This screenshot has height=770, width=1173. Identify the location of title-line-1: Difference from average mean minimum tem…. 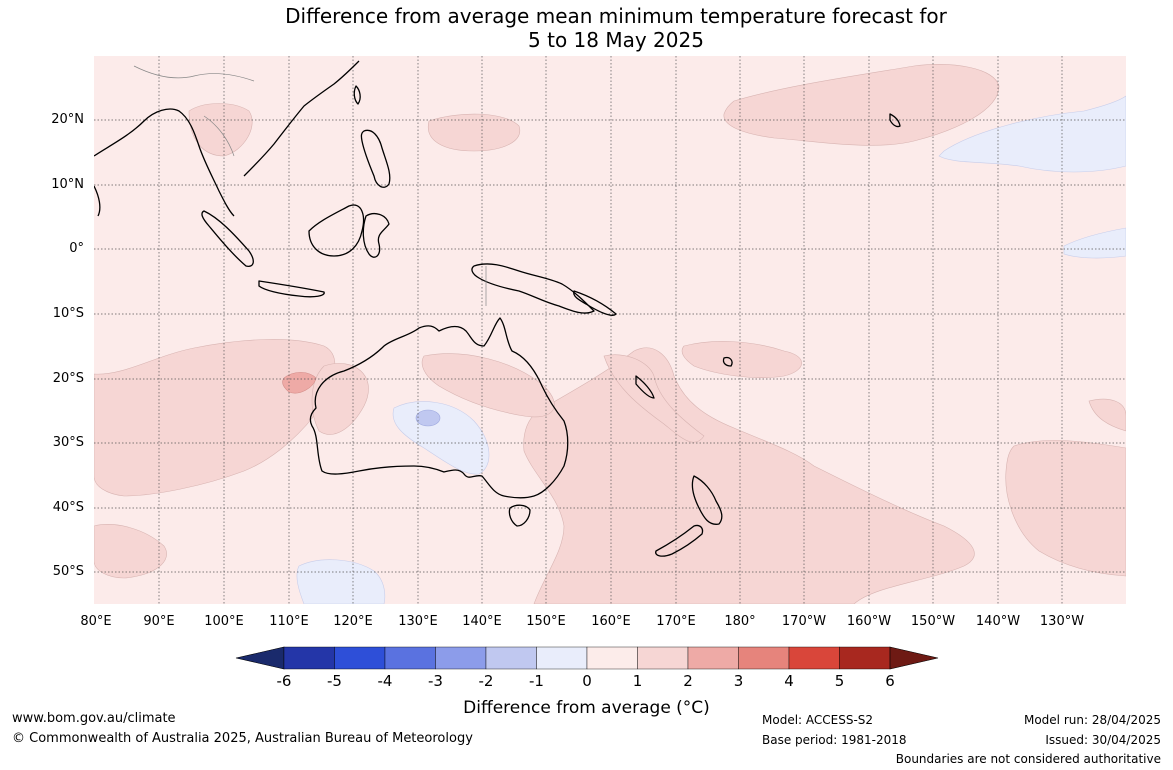
(616, 16).